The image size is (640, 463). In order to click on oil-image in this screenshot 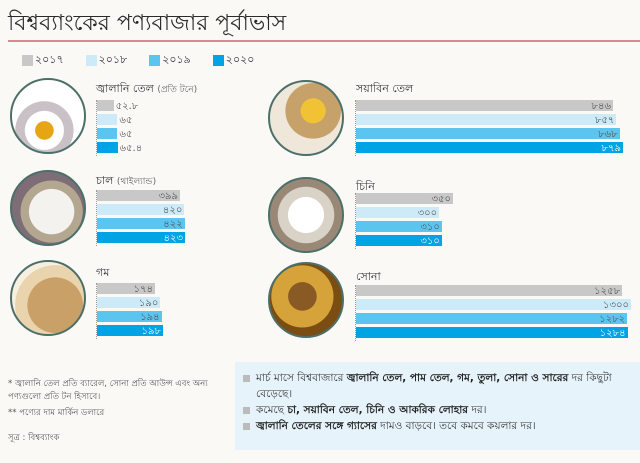, I will do `click(48, 116)`.